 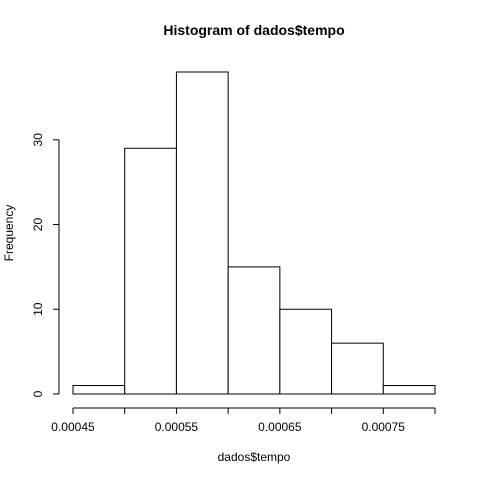 What do you see at coordinates (253, 30) in the screenshot?
I see `chart-title: Histogram of dados$tempo` at bounding box center [253, 30].